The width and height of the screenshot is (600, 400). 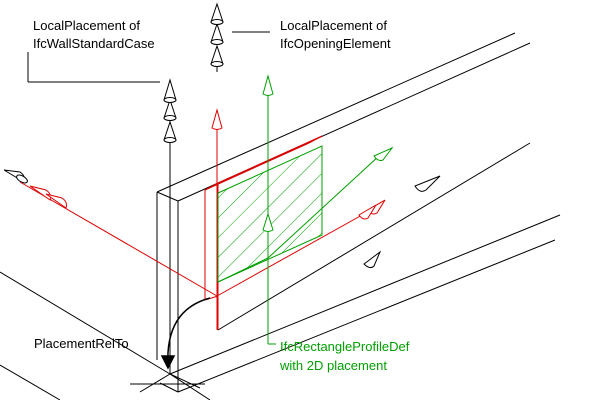 I want to click on curved-arrow-icon, so click(x=185, y=333).